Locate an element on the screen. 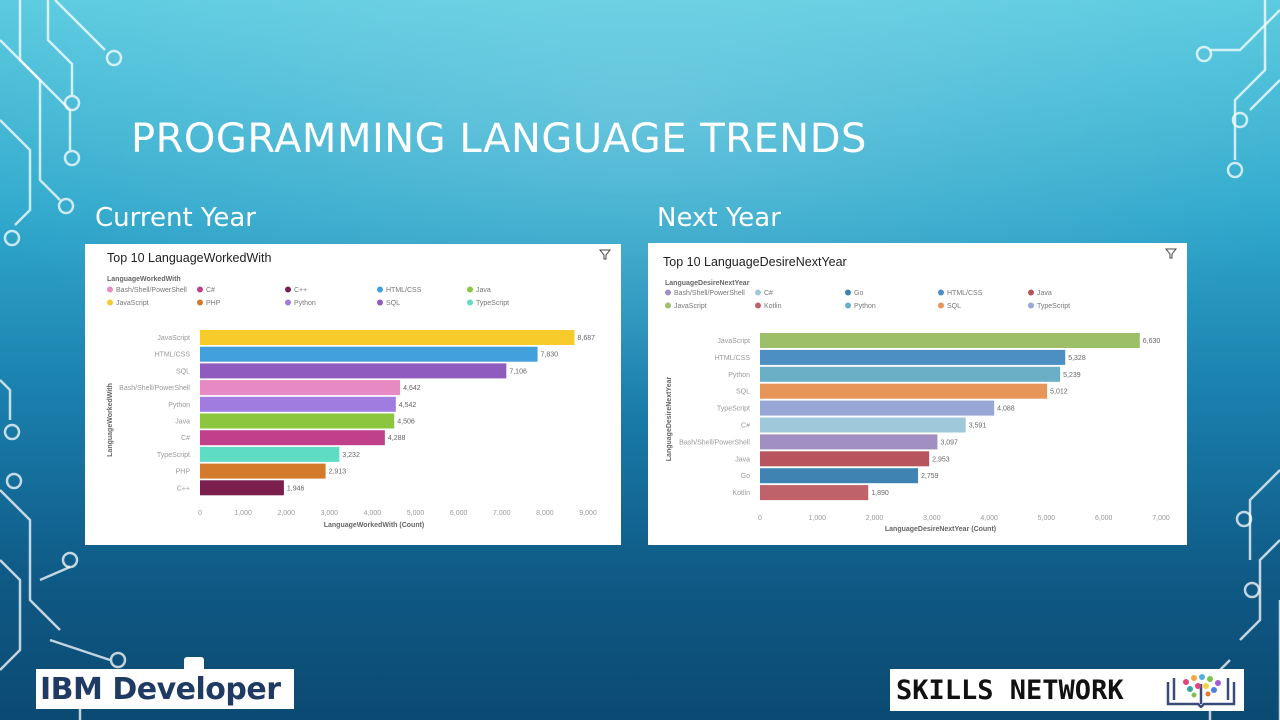 The height and width of the screenshot is (720, 1280). x-tick-label: 1,000 is located at coordinates (243, 513).